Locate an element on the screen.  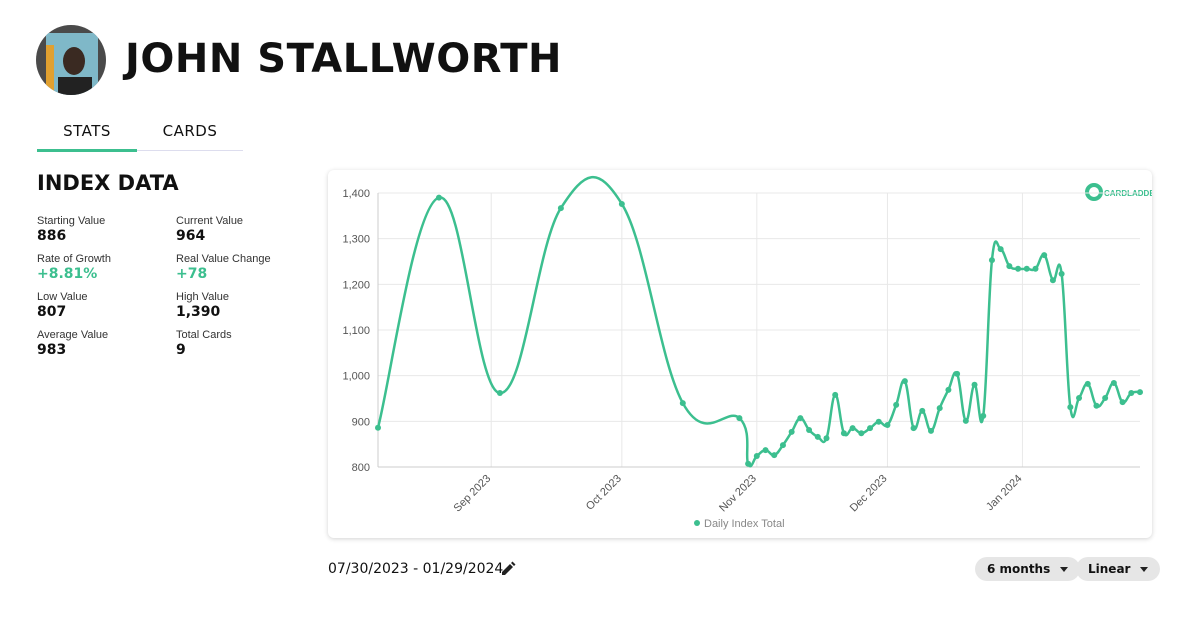
stat-label: Starting Value is located at coordinates (71, 221).